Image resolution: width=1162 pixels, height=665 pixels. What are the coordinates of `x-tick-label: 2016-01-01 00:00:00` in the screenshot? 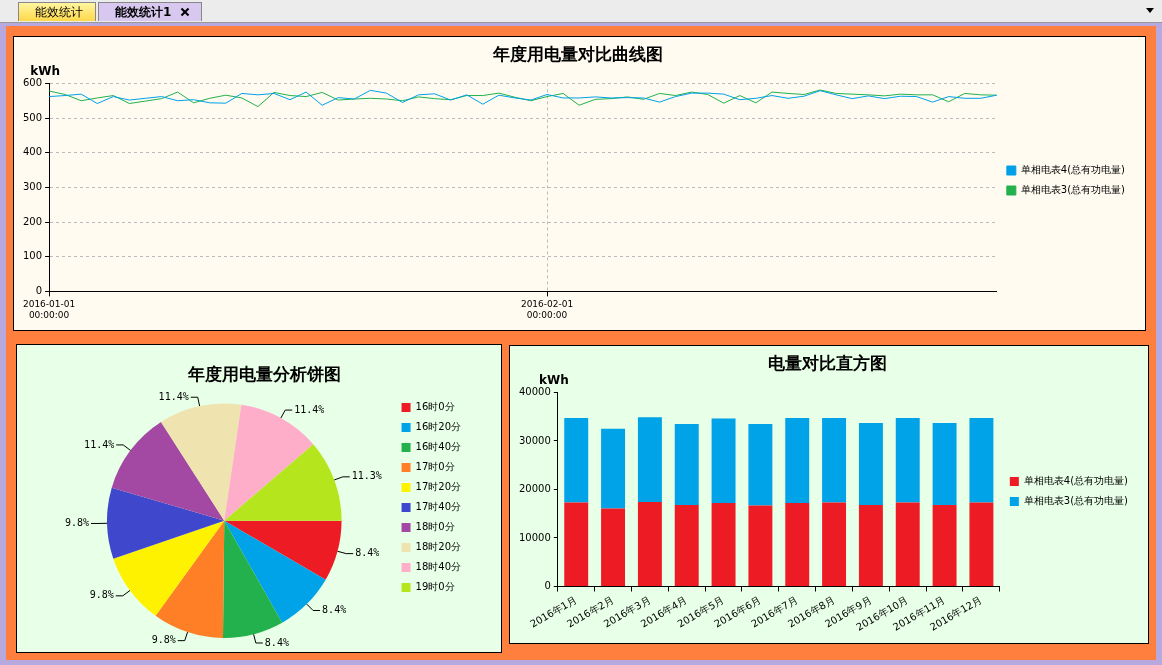 It's located at (49, 309).